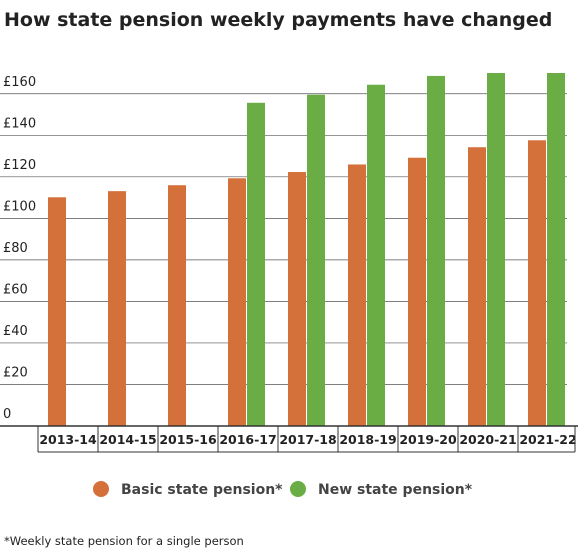 The width and height of the screenshot is (585, 557). Describe the element at coordinates (15, 248) in the screenshot. I see `y-tick-label: £80` at that location.